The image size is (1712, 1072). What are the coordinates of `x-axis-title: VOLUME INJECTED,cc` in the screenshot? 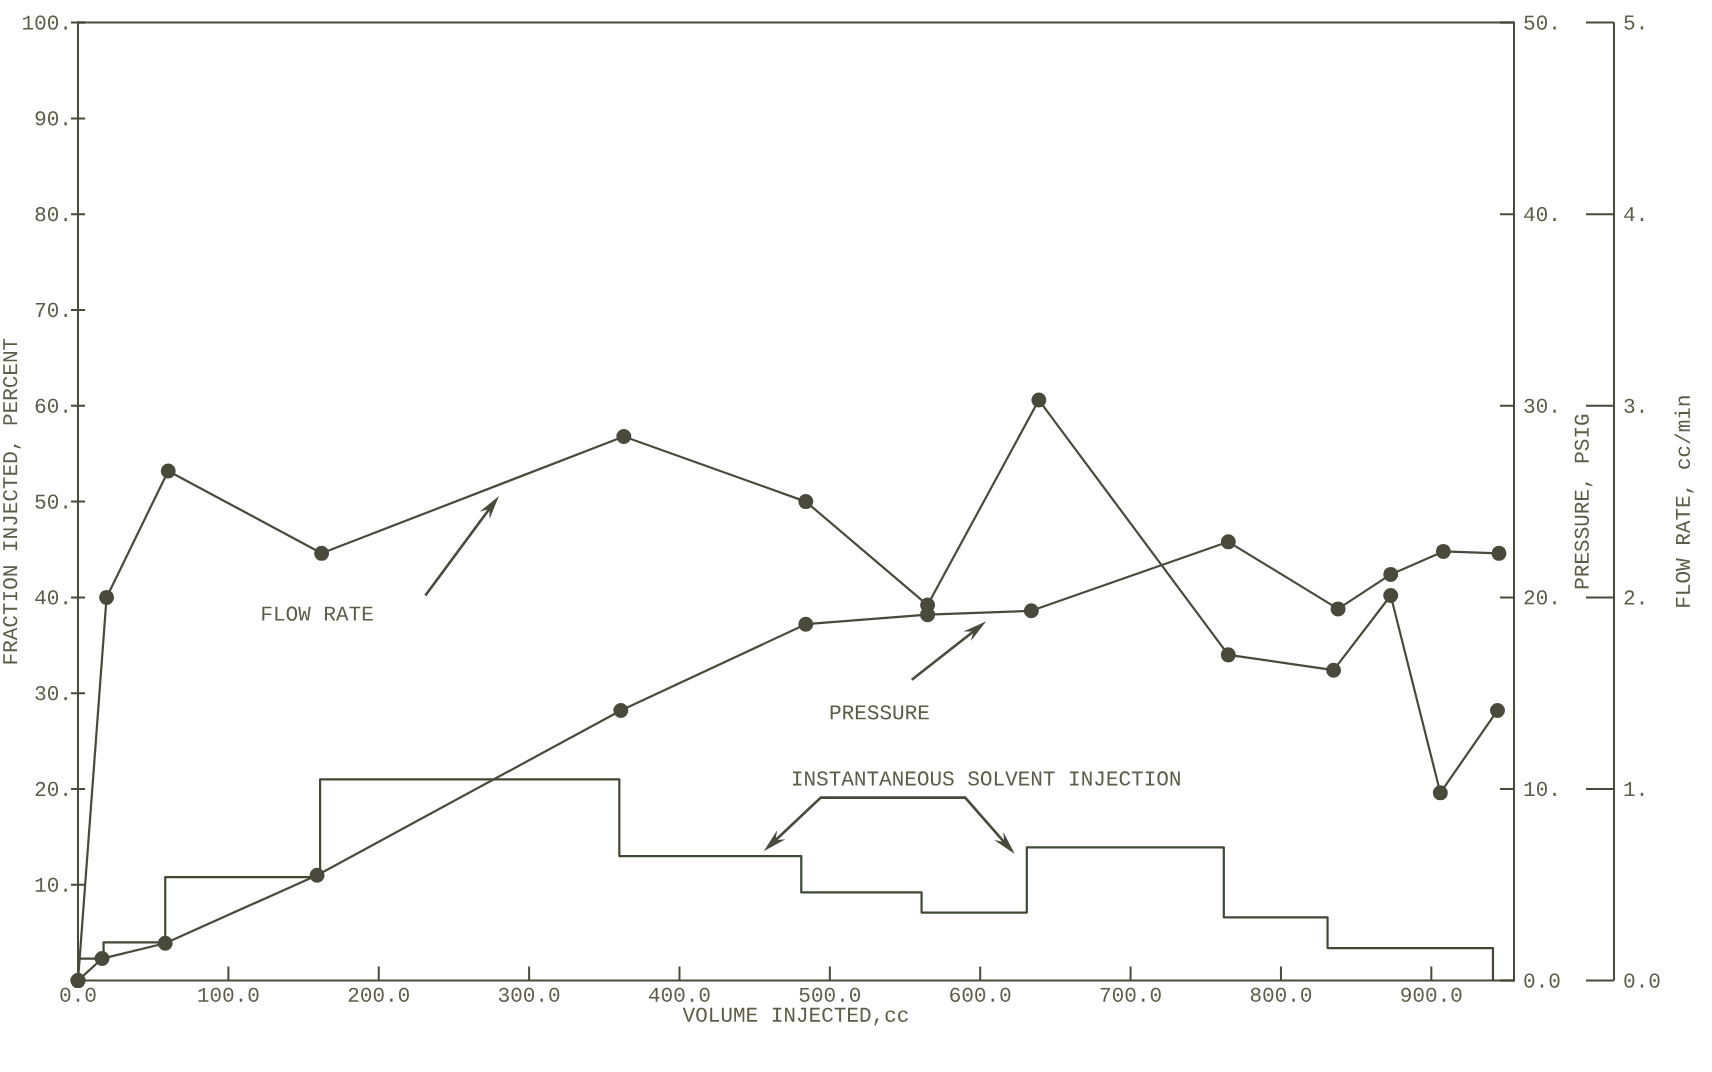 It's located at (795, 1016).